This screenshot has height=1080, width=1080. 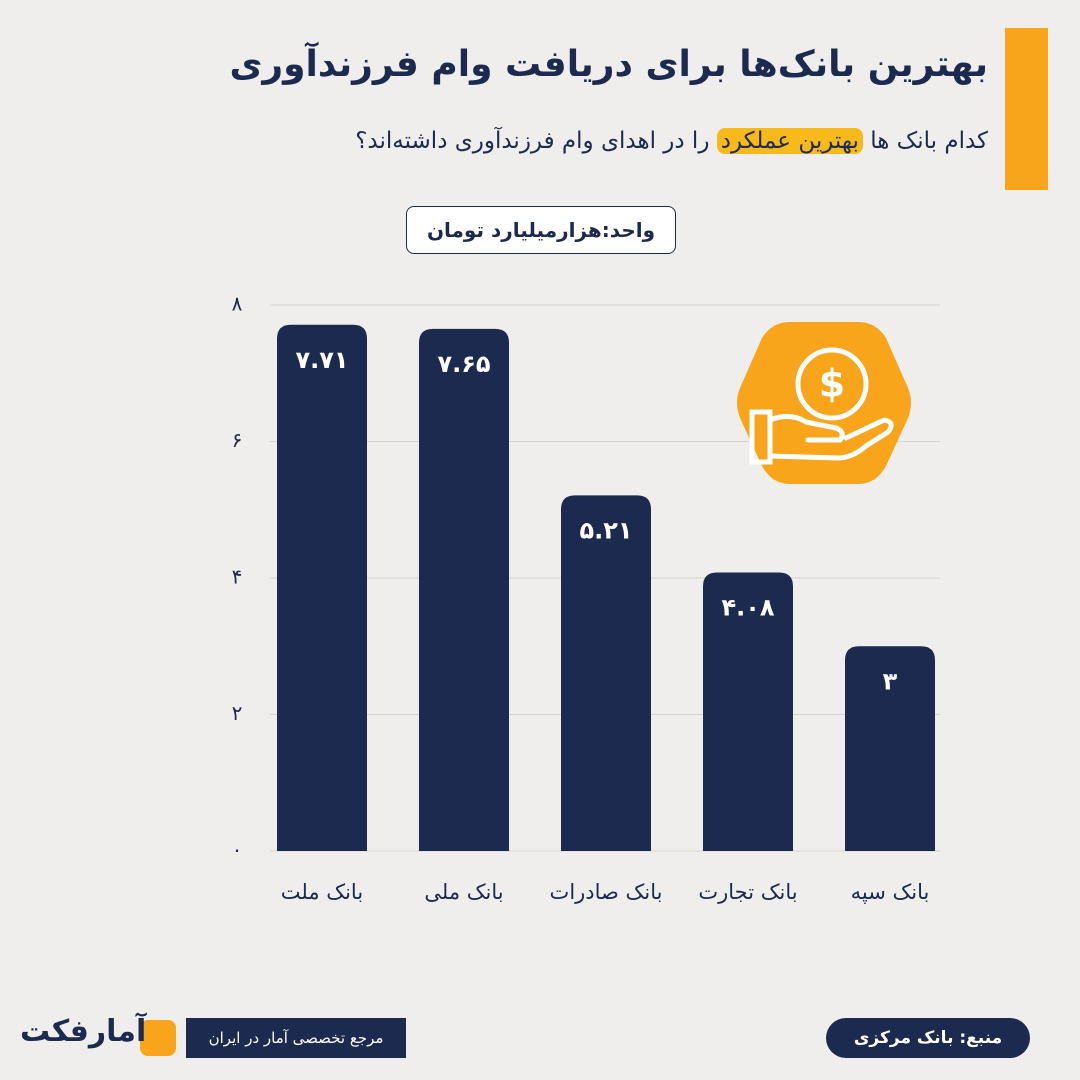 I want to click on accent-bar, so click(x=1026, y=109).